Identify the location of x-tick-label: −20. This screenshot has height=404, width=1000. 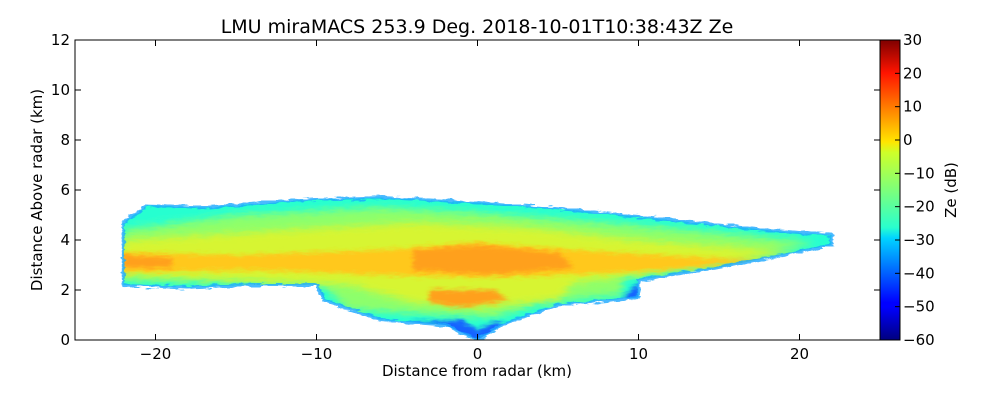
(156, 354).